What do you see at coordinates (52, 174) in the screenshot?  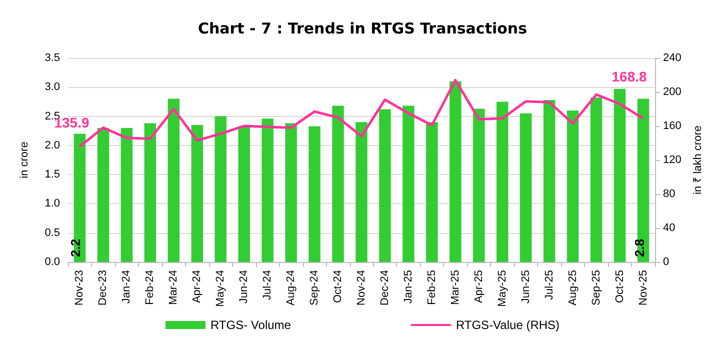 I see `y-tick-label: 1.5` at bounding box center [52, 174].